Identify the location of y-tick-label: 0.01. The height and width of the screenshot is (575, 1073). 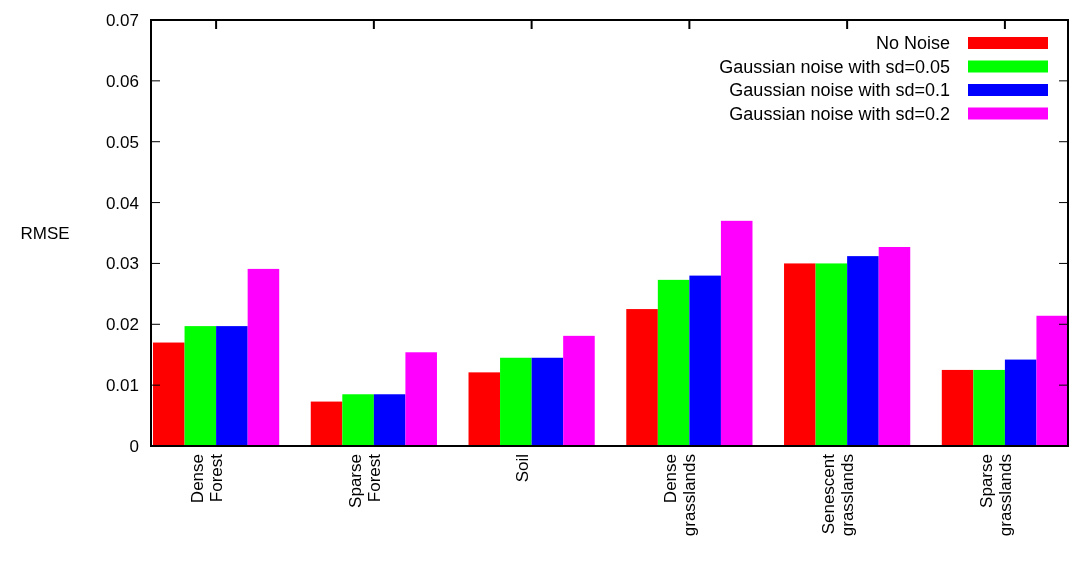
(122, 386).